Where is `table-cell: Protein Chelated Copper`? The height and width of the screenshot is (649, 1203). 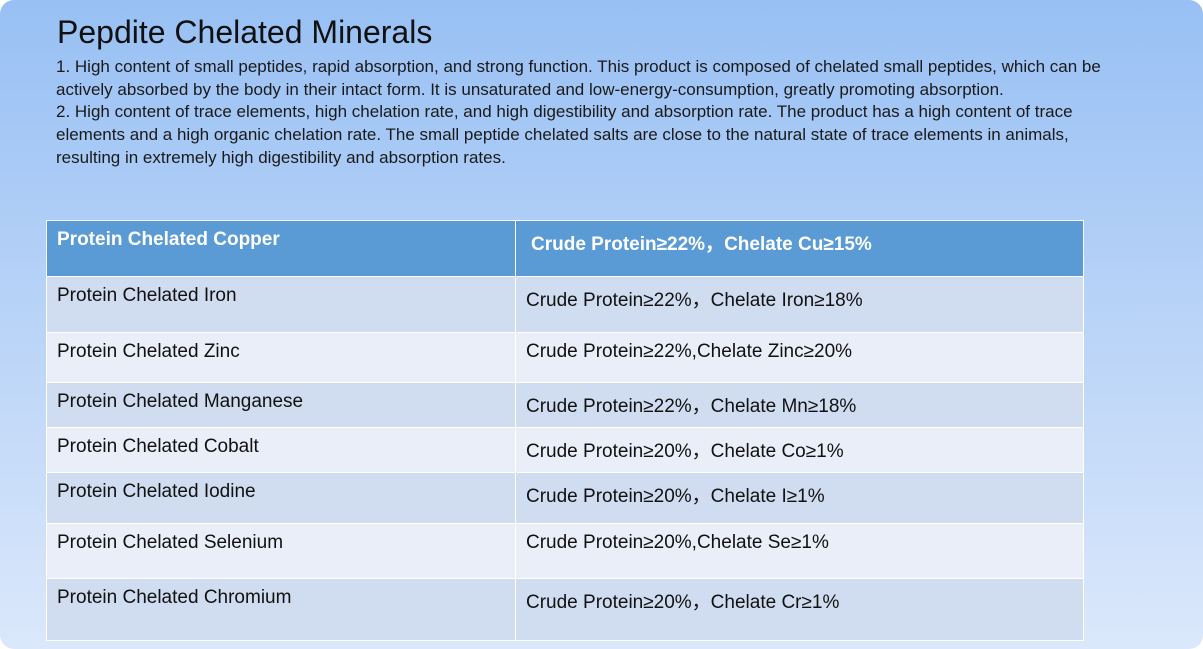 table-cell: Protein Chelated Copper is located at coordinates (281, 248).